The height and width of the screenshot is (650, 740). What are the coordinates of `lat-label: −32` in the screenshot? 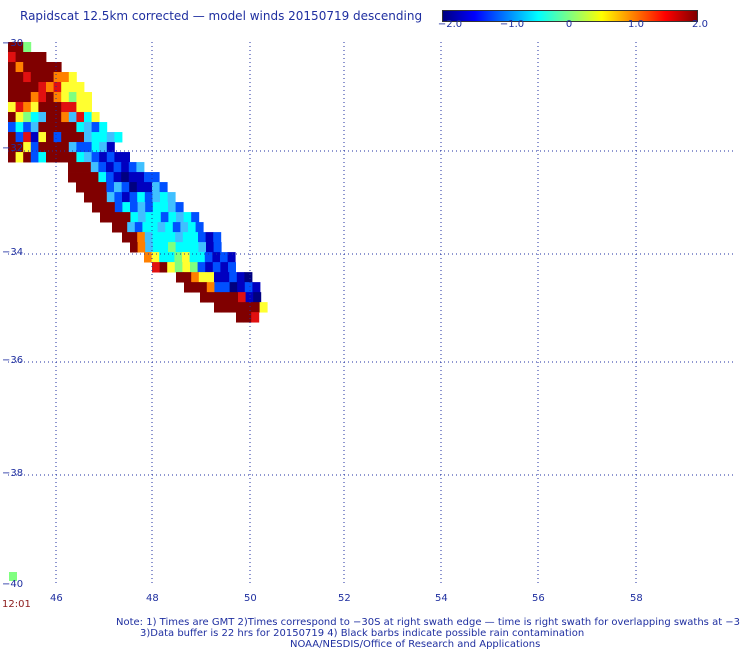 It's located at (13, 148).